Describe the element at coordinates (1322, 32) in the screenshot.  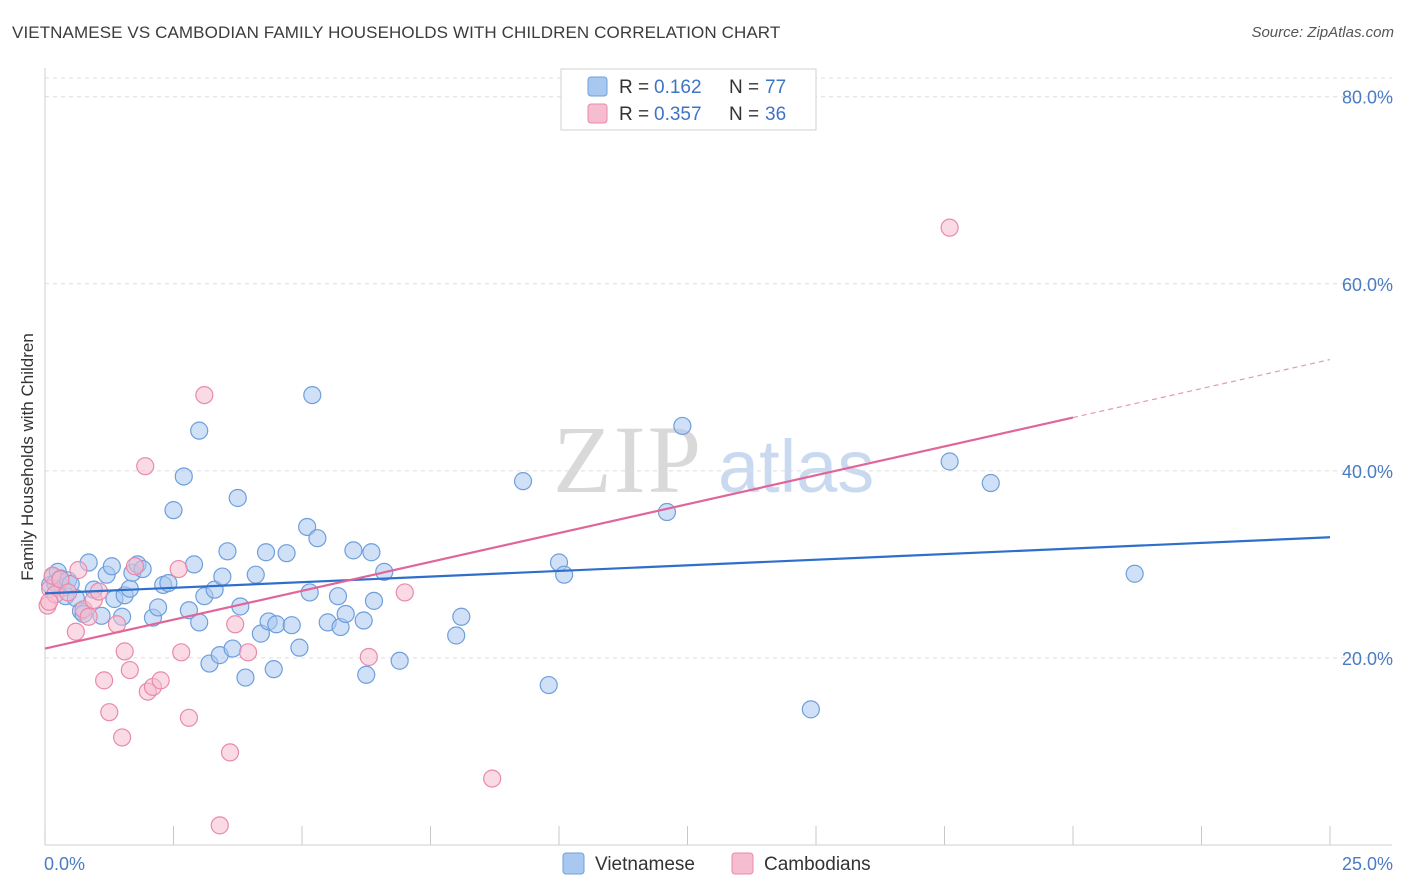
I see `source-label: Source: ZipAtlas.com` at that location.